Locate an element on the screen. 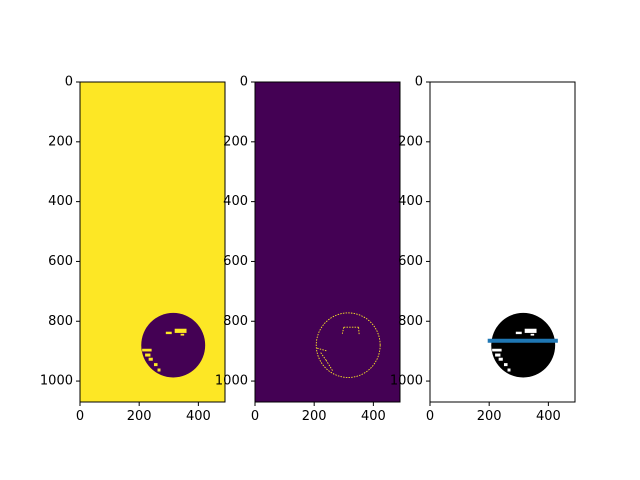 This screenshot has width=640, height=480. edge-contour is located at coordinates (348, 345).